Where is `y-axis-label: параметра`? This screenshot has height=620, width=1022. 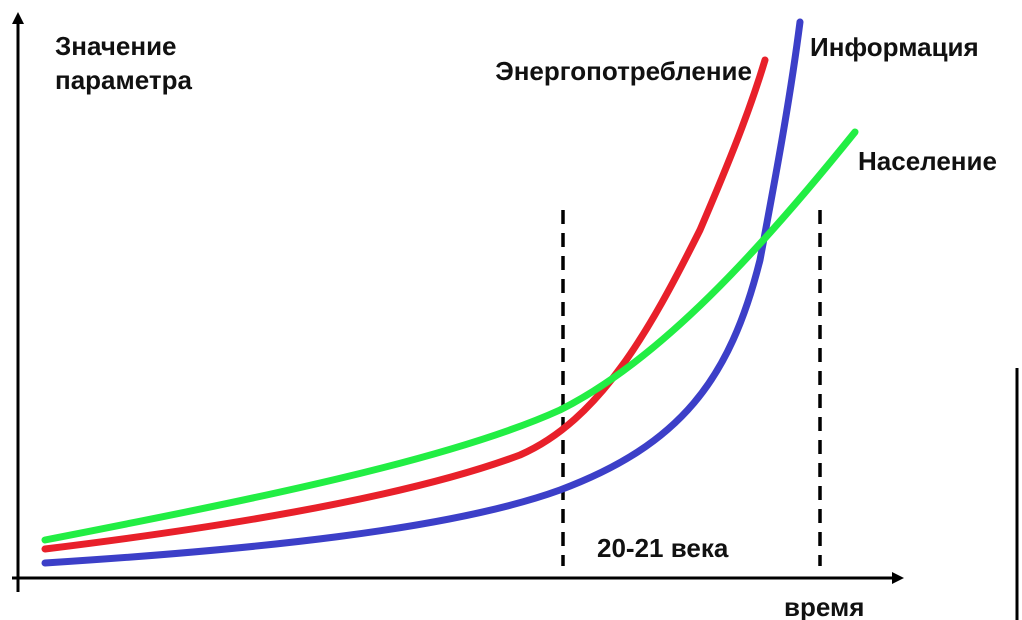 y-axis-label: параметра is located at coordinates (123, 80).